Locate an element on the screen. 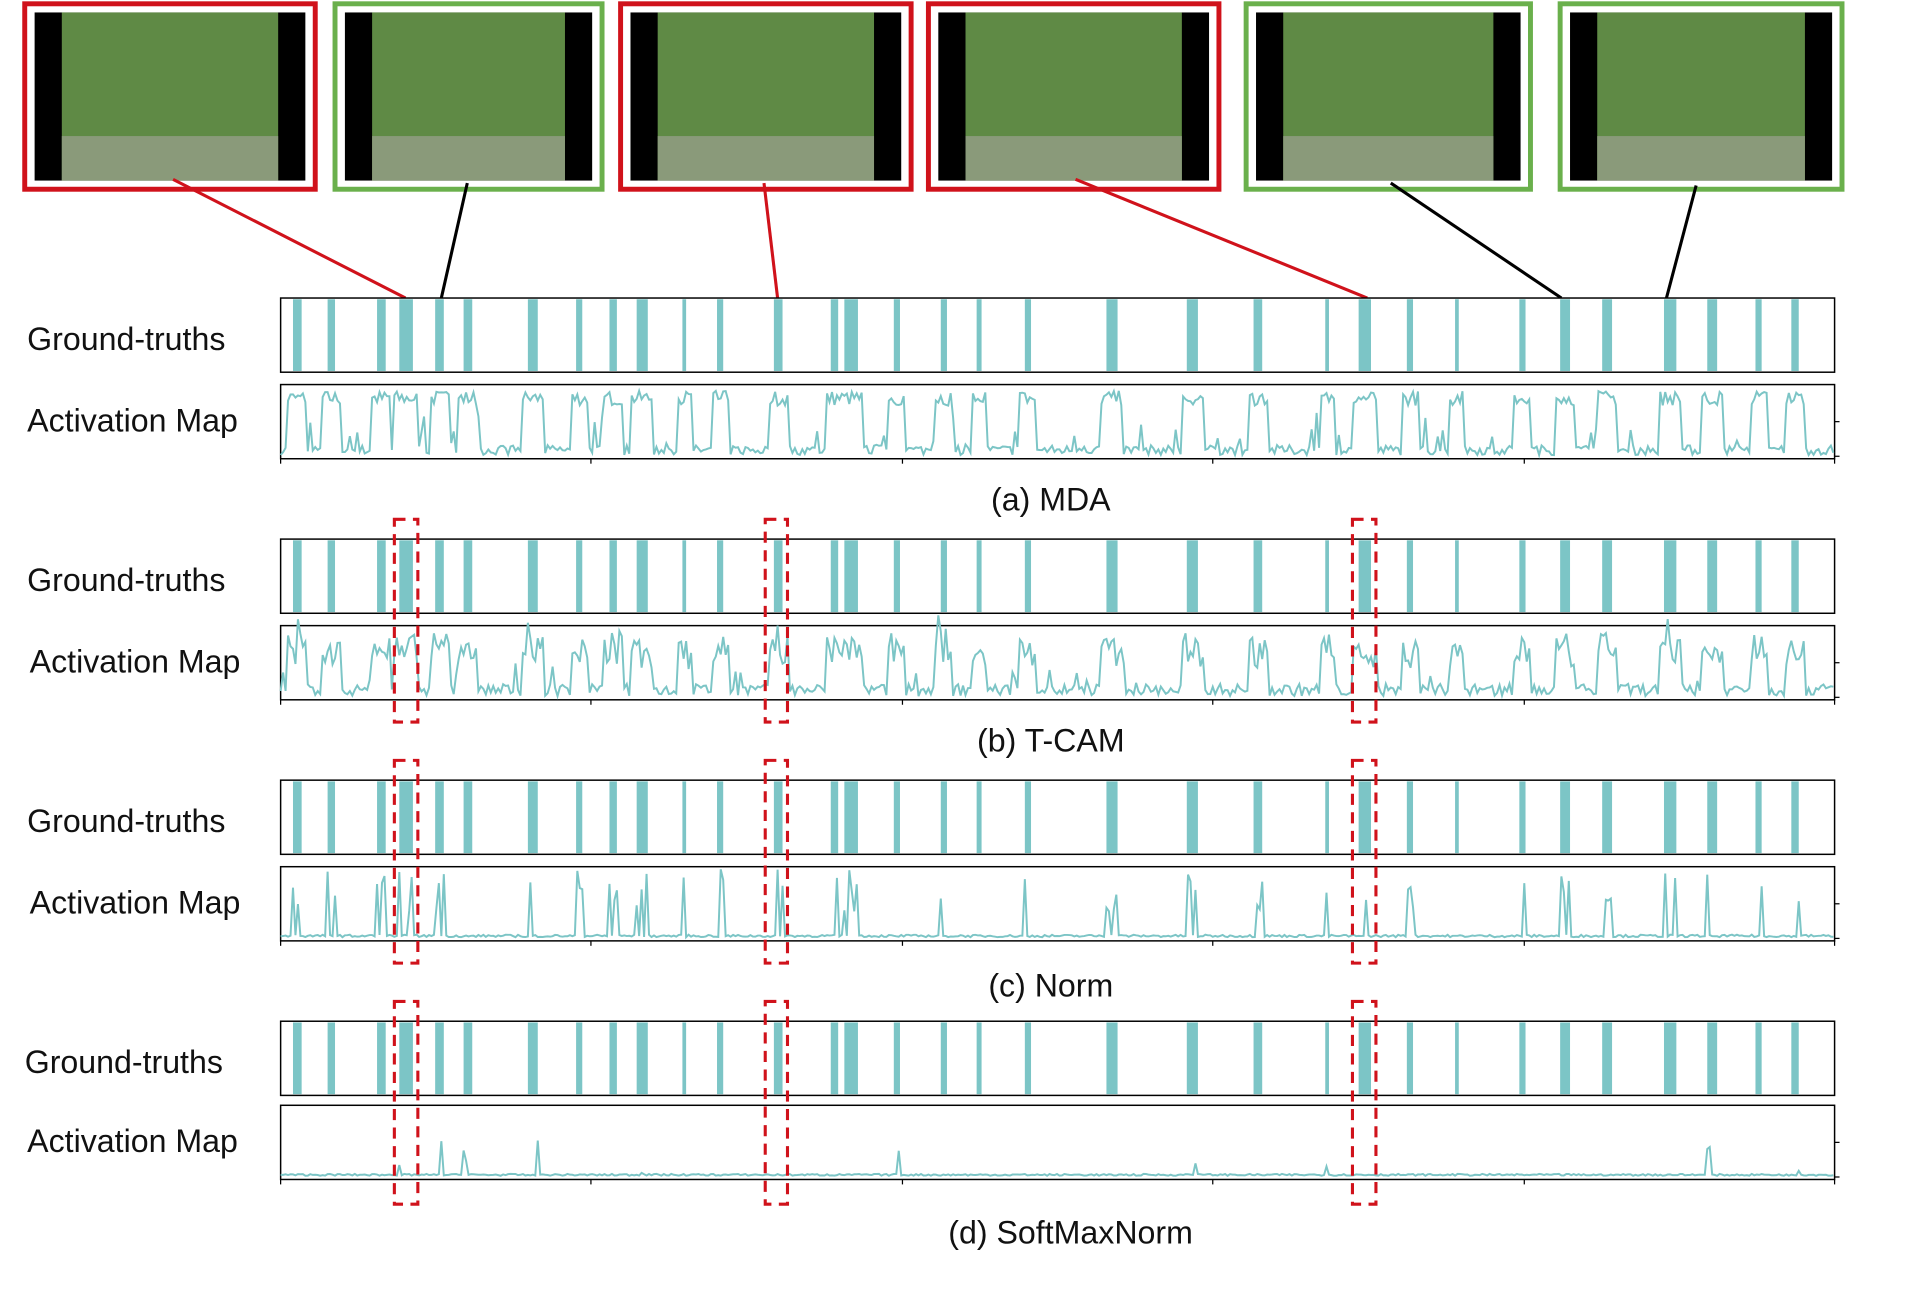 This screenshot has width=1910, height=1297. caption: (c) Norm is located at coordinates (1050, 985).